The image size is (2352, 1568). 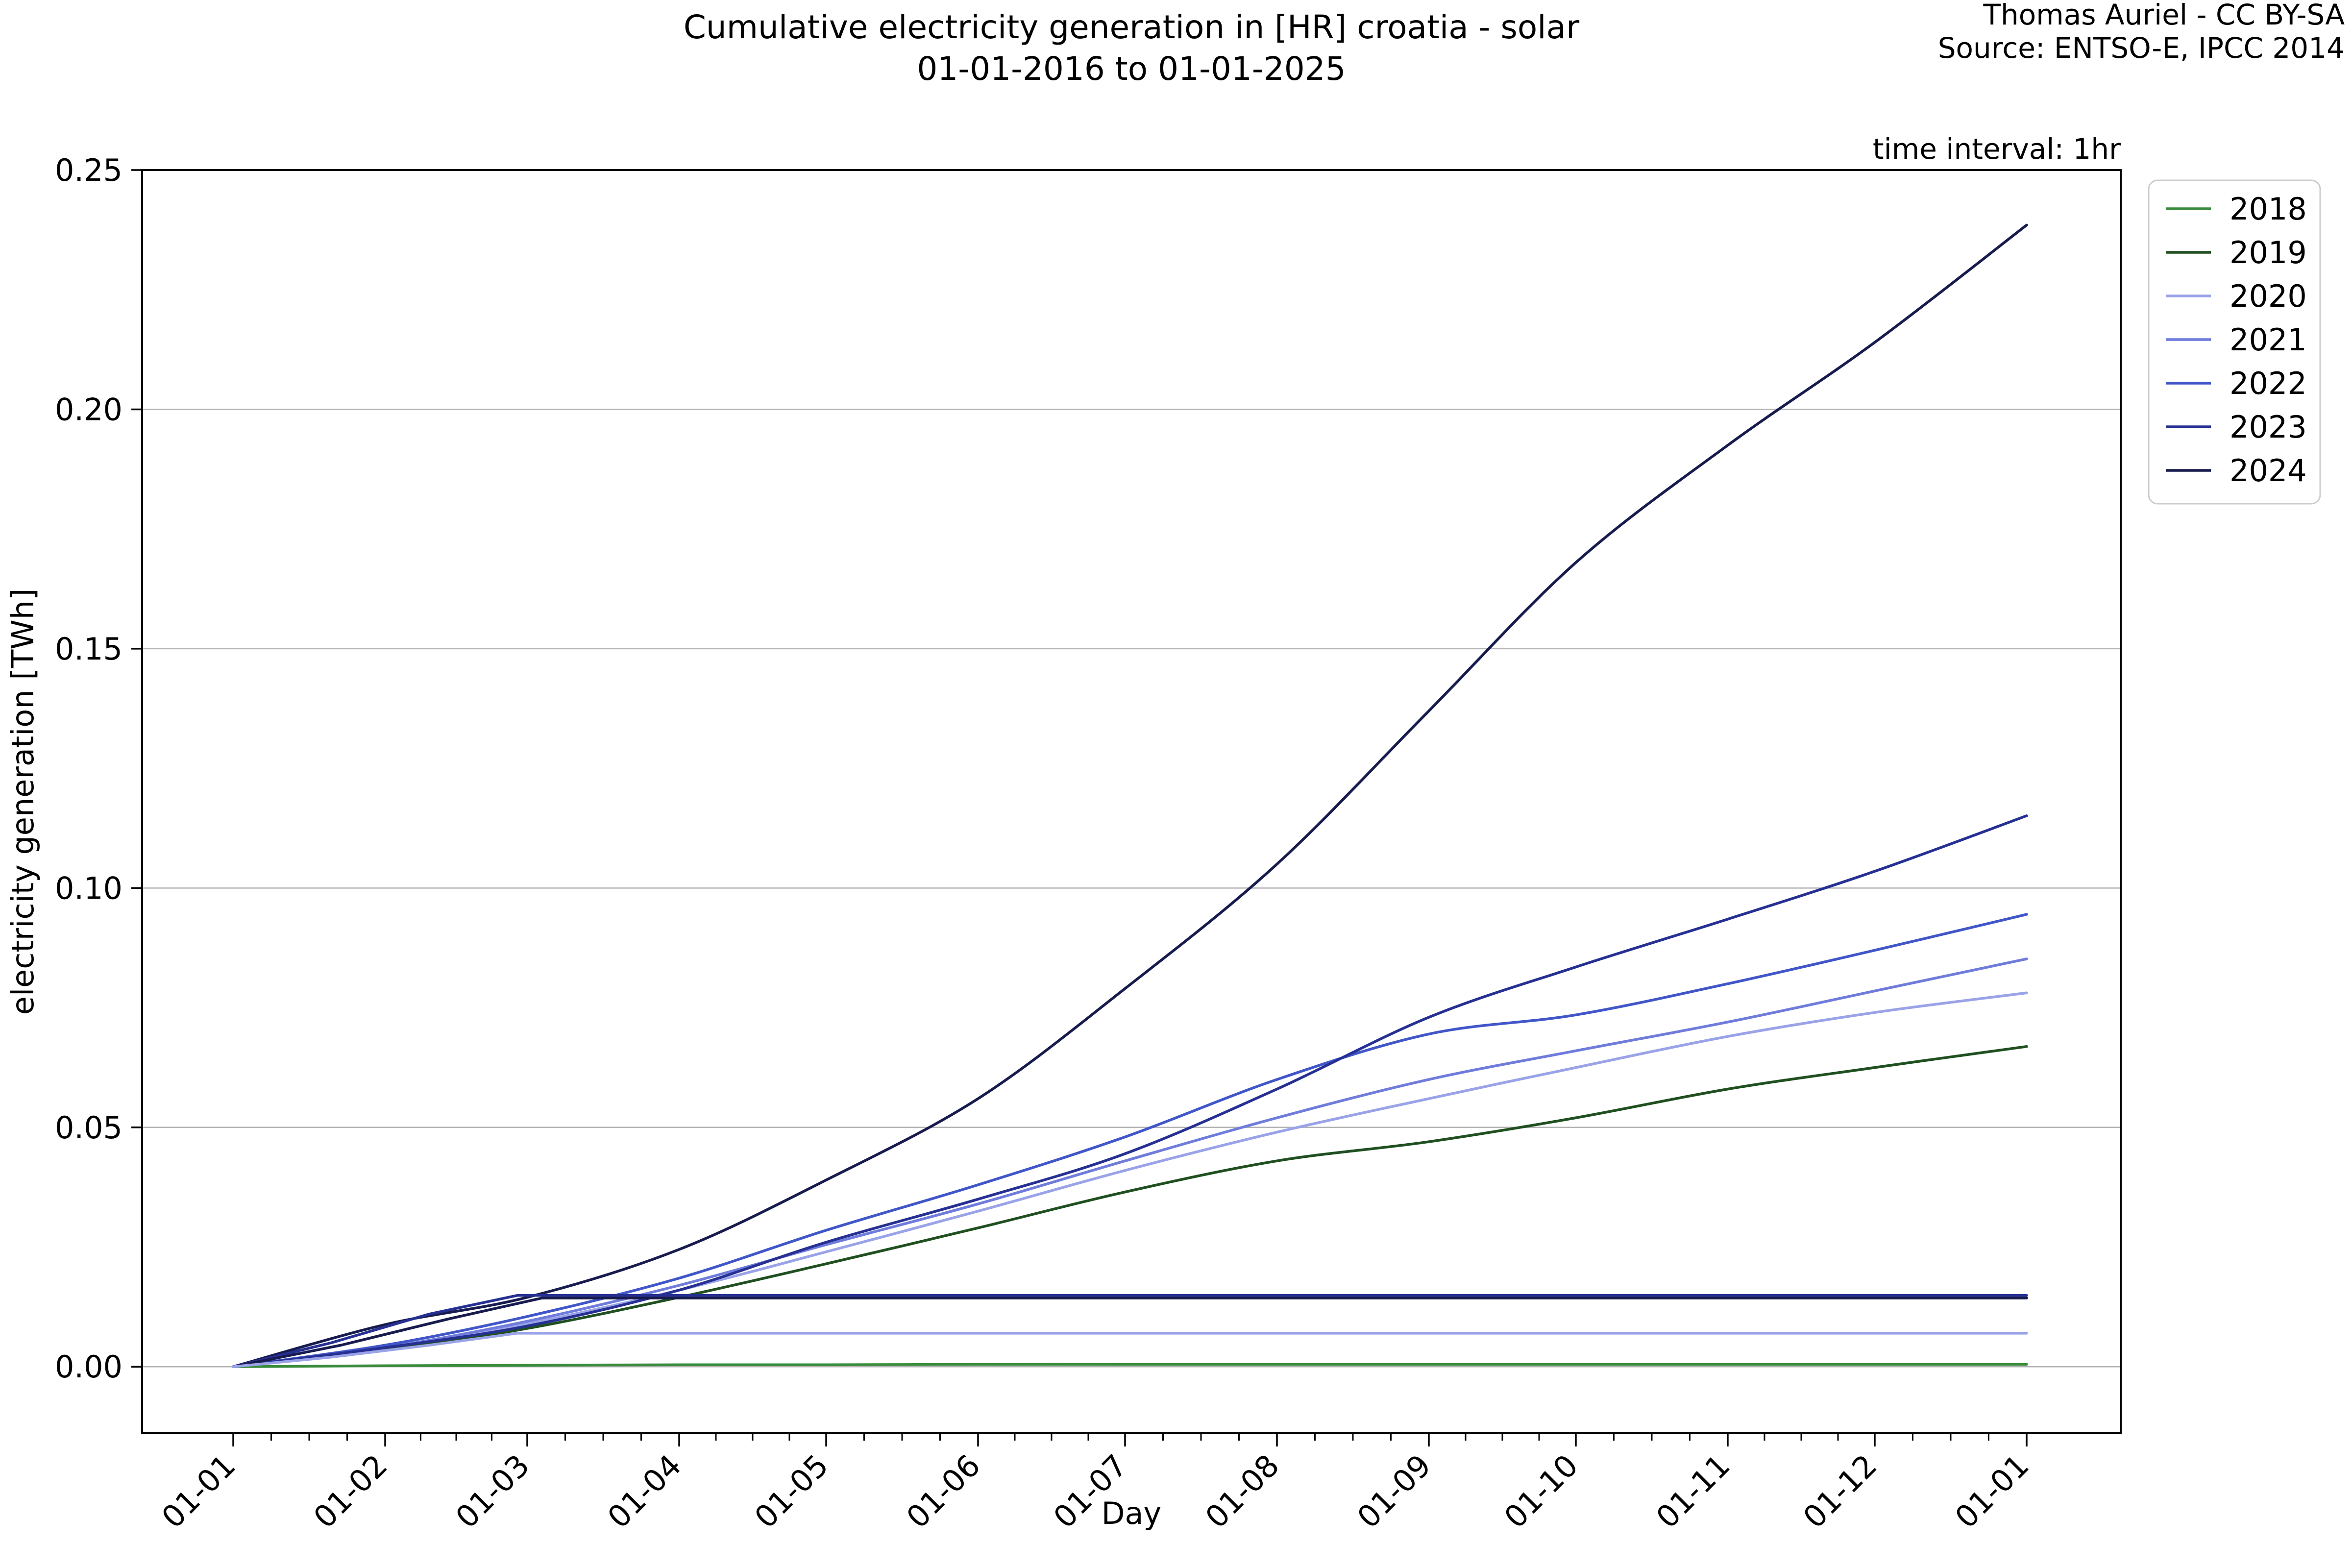 What do you see at coordinates (23, 801) in the screenshot?
I see `y-axis-label: electricity generation [TWh]` at bounding box center [23, 801].